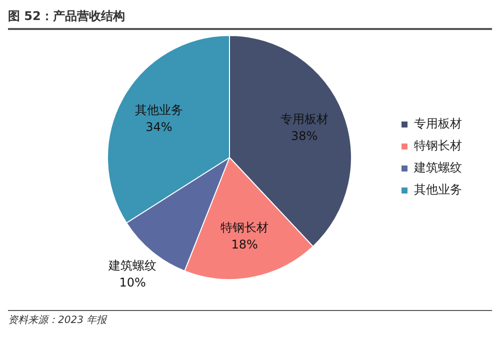 Image resolution: width=500 pixels, height=362 pixels. I want to click on data-label: 10%, so click(132, 283).